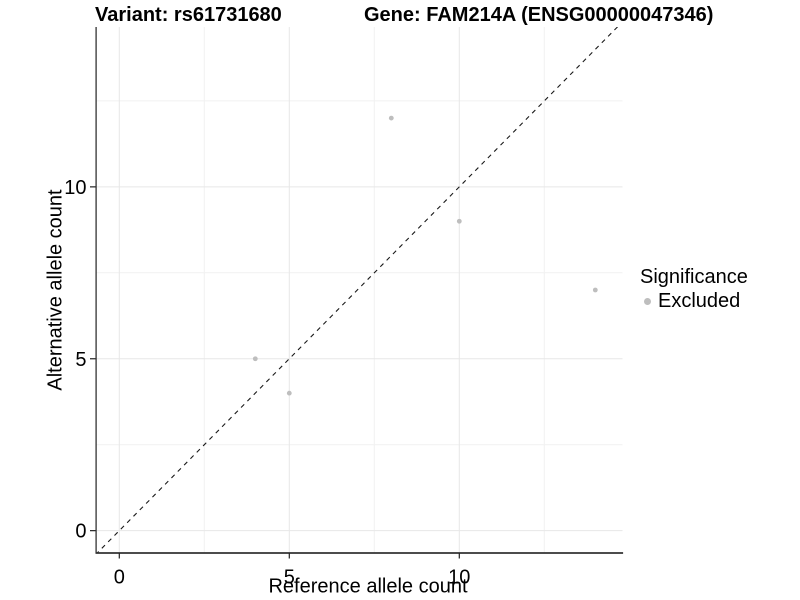 The width and height of the screenshot is (800, 600). Describe the element at coordinates (694, 277) in the screenshot. I see `legend-title: Significance` at that location.